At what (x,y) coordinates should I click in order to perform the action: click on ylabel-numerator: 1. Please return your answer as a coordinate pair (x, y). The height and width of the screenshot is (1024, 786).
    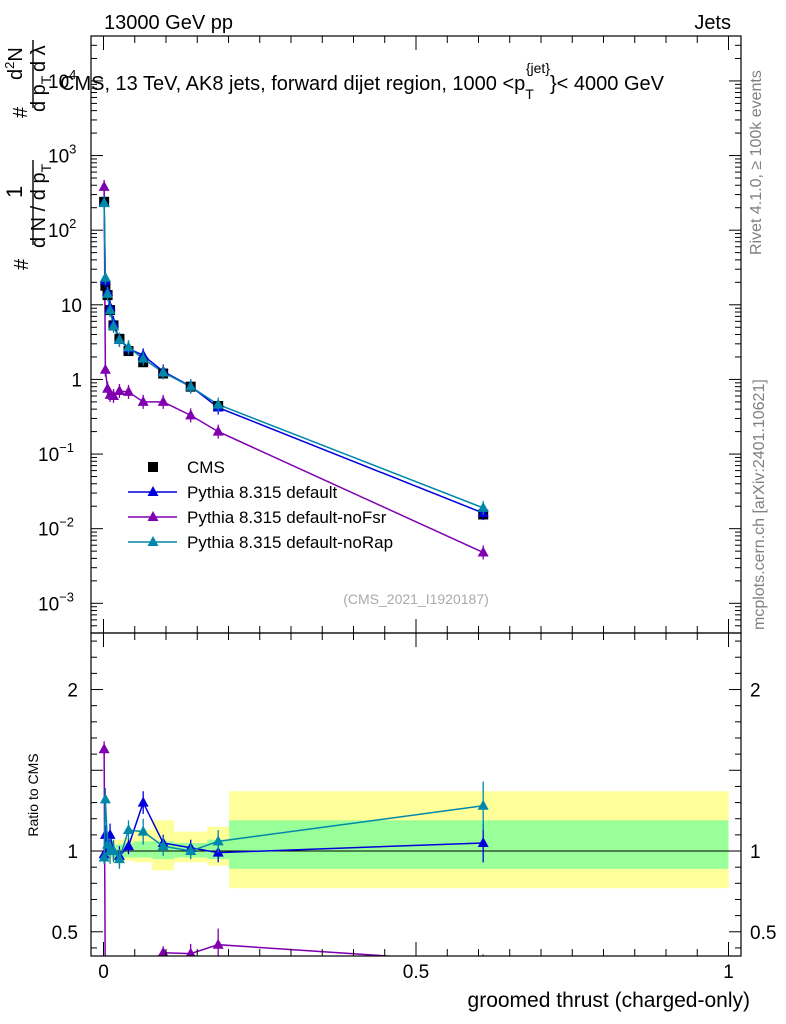
    Looking at the image, I should click on (14, 192).